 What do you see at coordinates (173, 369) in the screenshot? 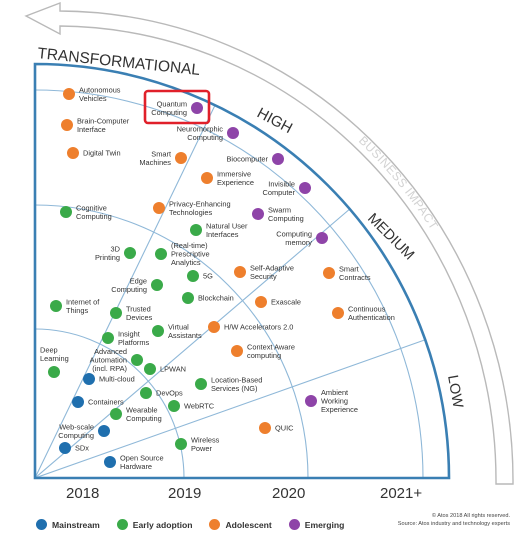
I see `tech-label: LPWAN` at bounding box center [173, 369].